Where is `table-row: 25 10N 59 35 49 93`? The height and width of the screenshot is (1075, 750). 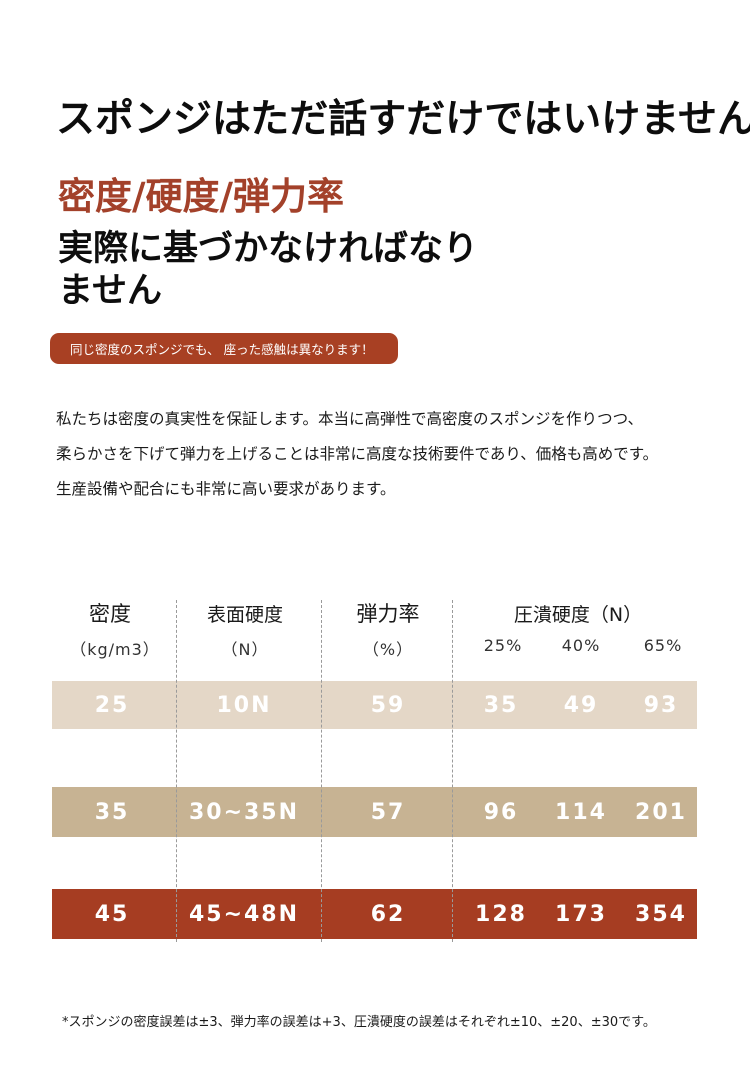
table-row: 25 10N 59 35 49 93 is located at coordinates (374, 705).